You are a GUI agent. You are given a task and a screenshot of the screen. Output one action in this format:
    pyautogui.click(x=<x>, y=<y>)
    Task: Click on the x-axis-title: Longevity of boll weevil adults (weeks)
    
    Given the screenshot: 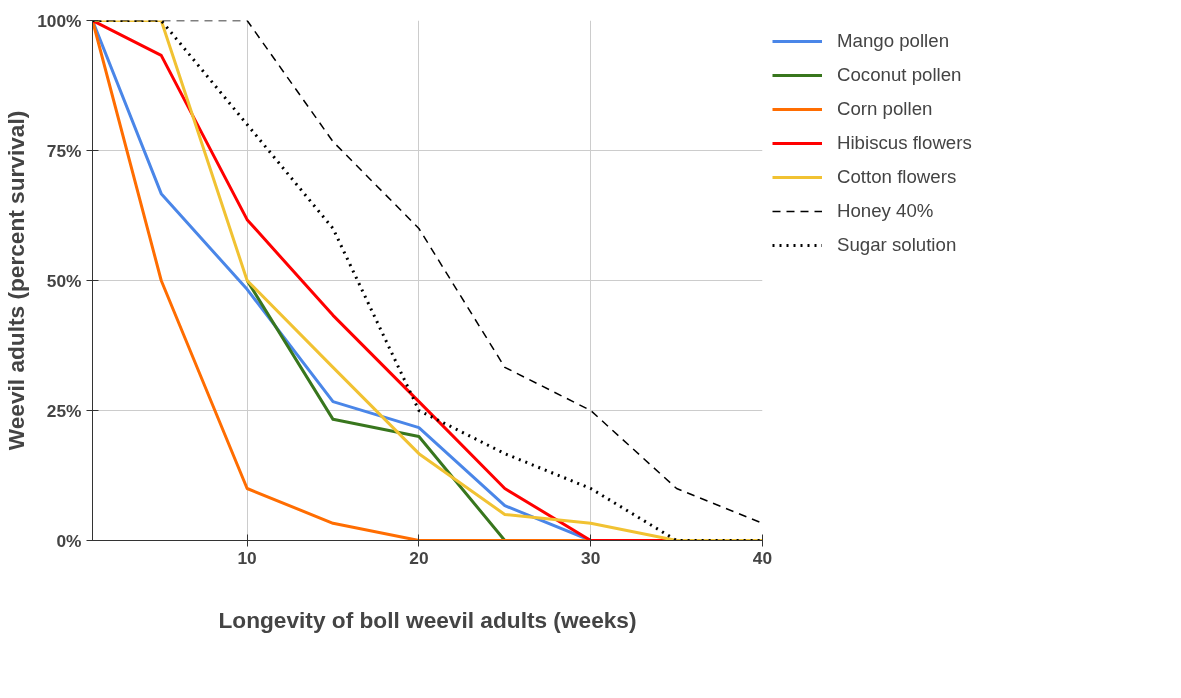 What is the action you would take?
    pyautogui.click(x=427, y=619)
    